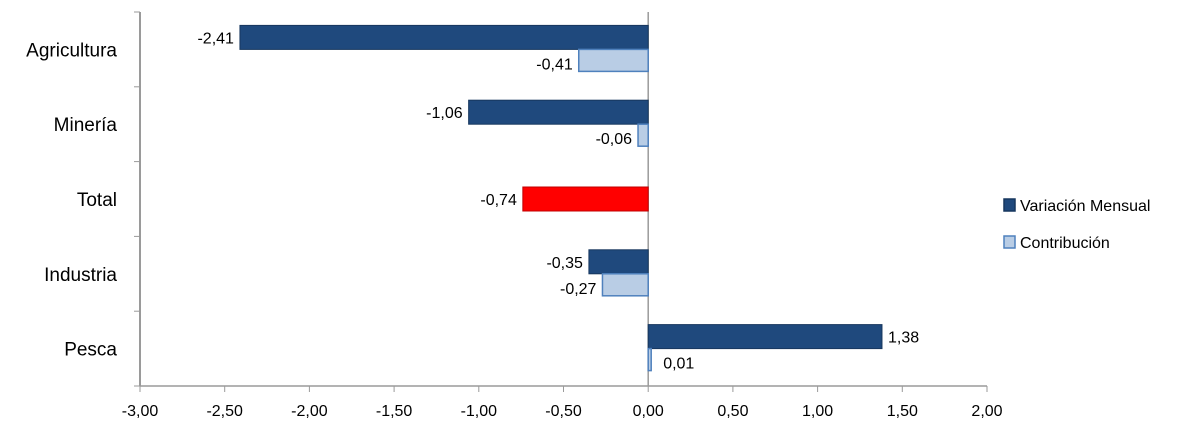  I want to click on category-label: Minería, so click(86, 125).